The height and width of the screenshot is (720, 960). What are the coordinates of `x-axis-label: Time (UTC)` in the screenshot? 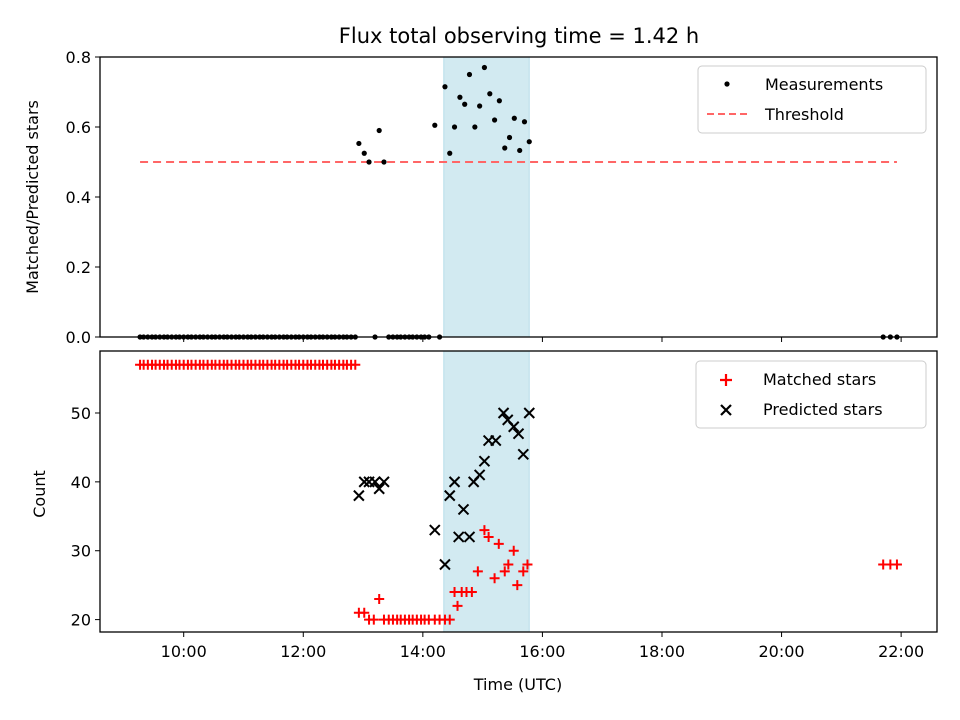 It's located at (517, 684).